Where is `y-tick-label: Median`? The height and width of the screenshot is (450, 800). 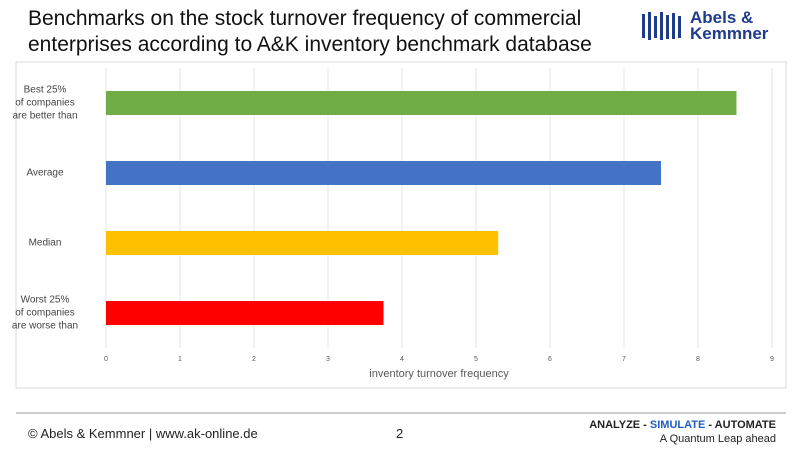
y-tick-label: Median is located at coordinates (45, 243).